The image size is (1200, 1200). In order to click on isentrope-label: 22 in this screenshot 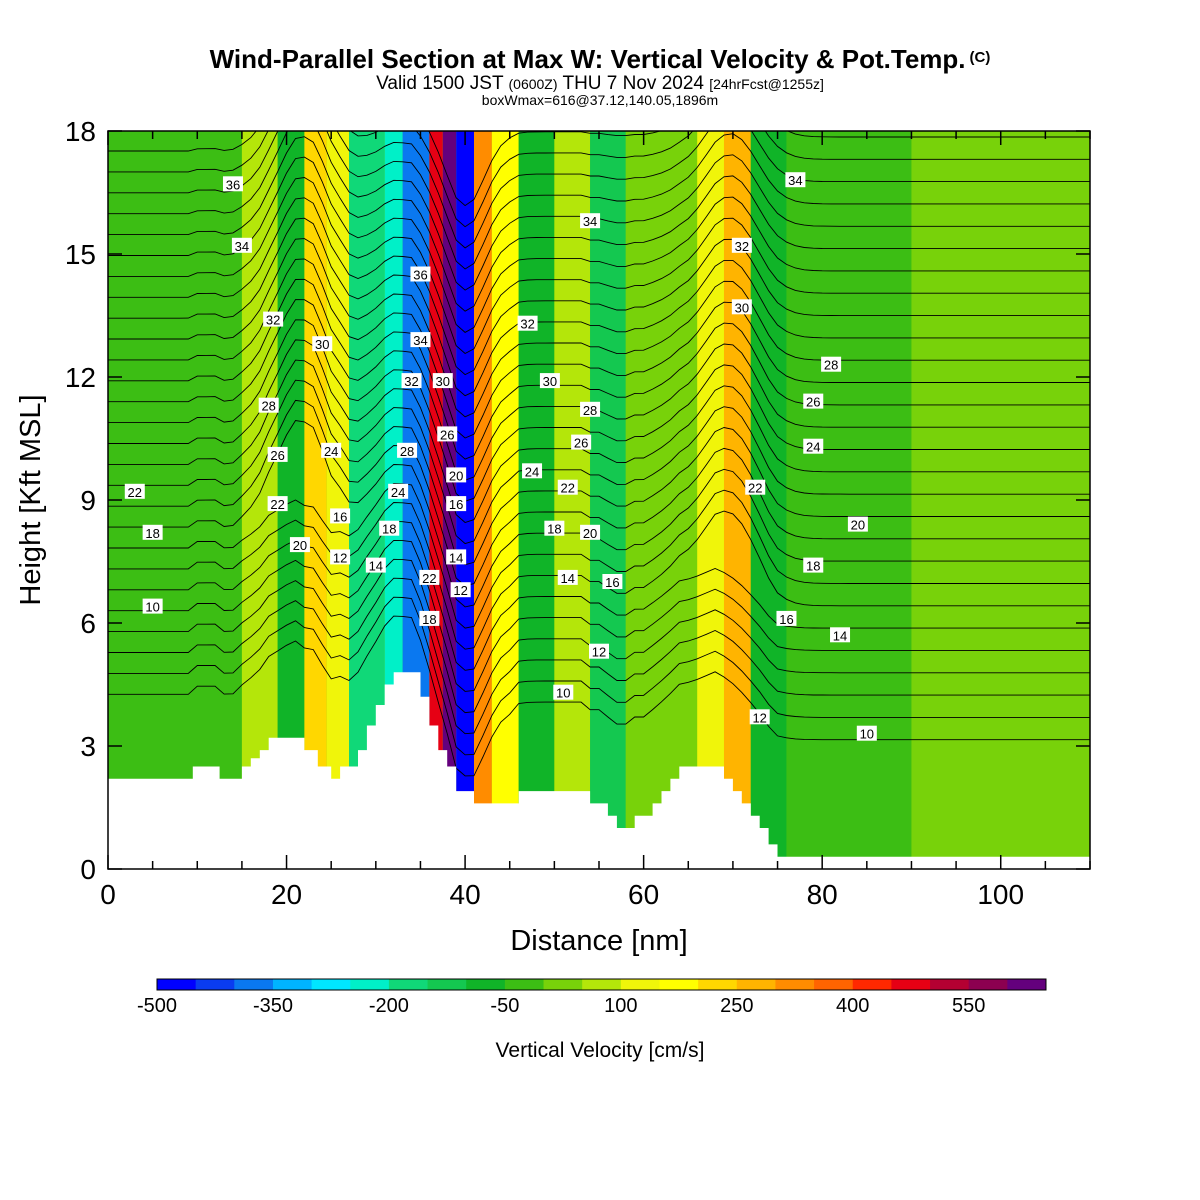, I will do `click(134, 491)`.